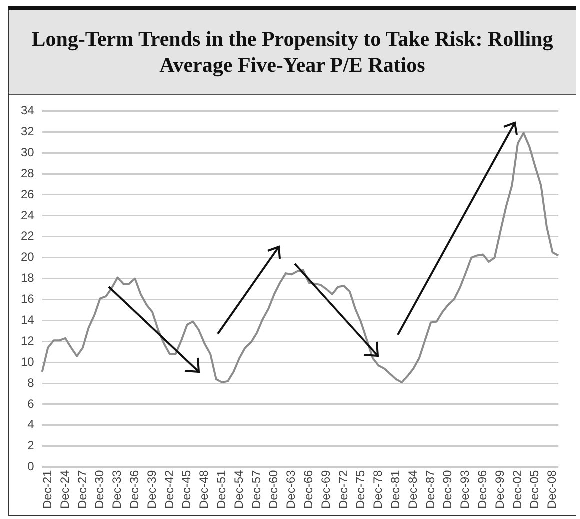 The image size is (580, 519). I want to click on x-tick-label: Dec-69, so click(325, 490).